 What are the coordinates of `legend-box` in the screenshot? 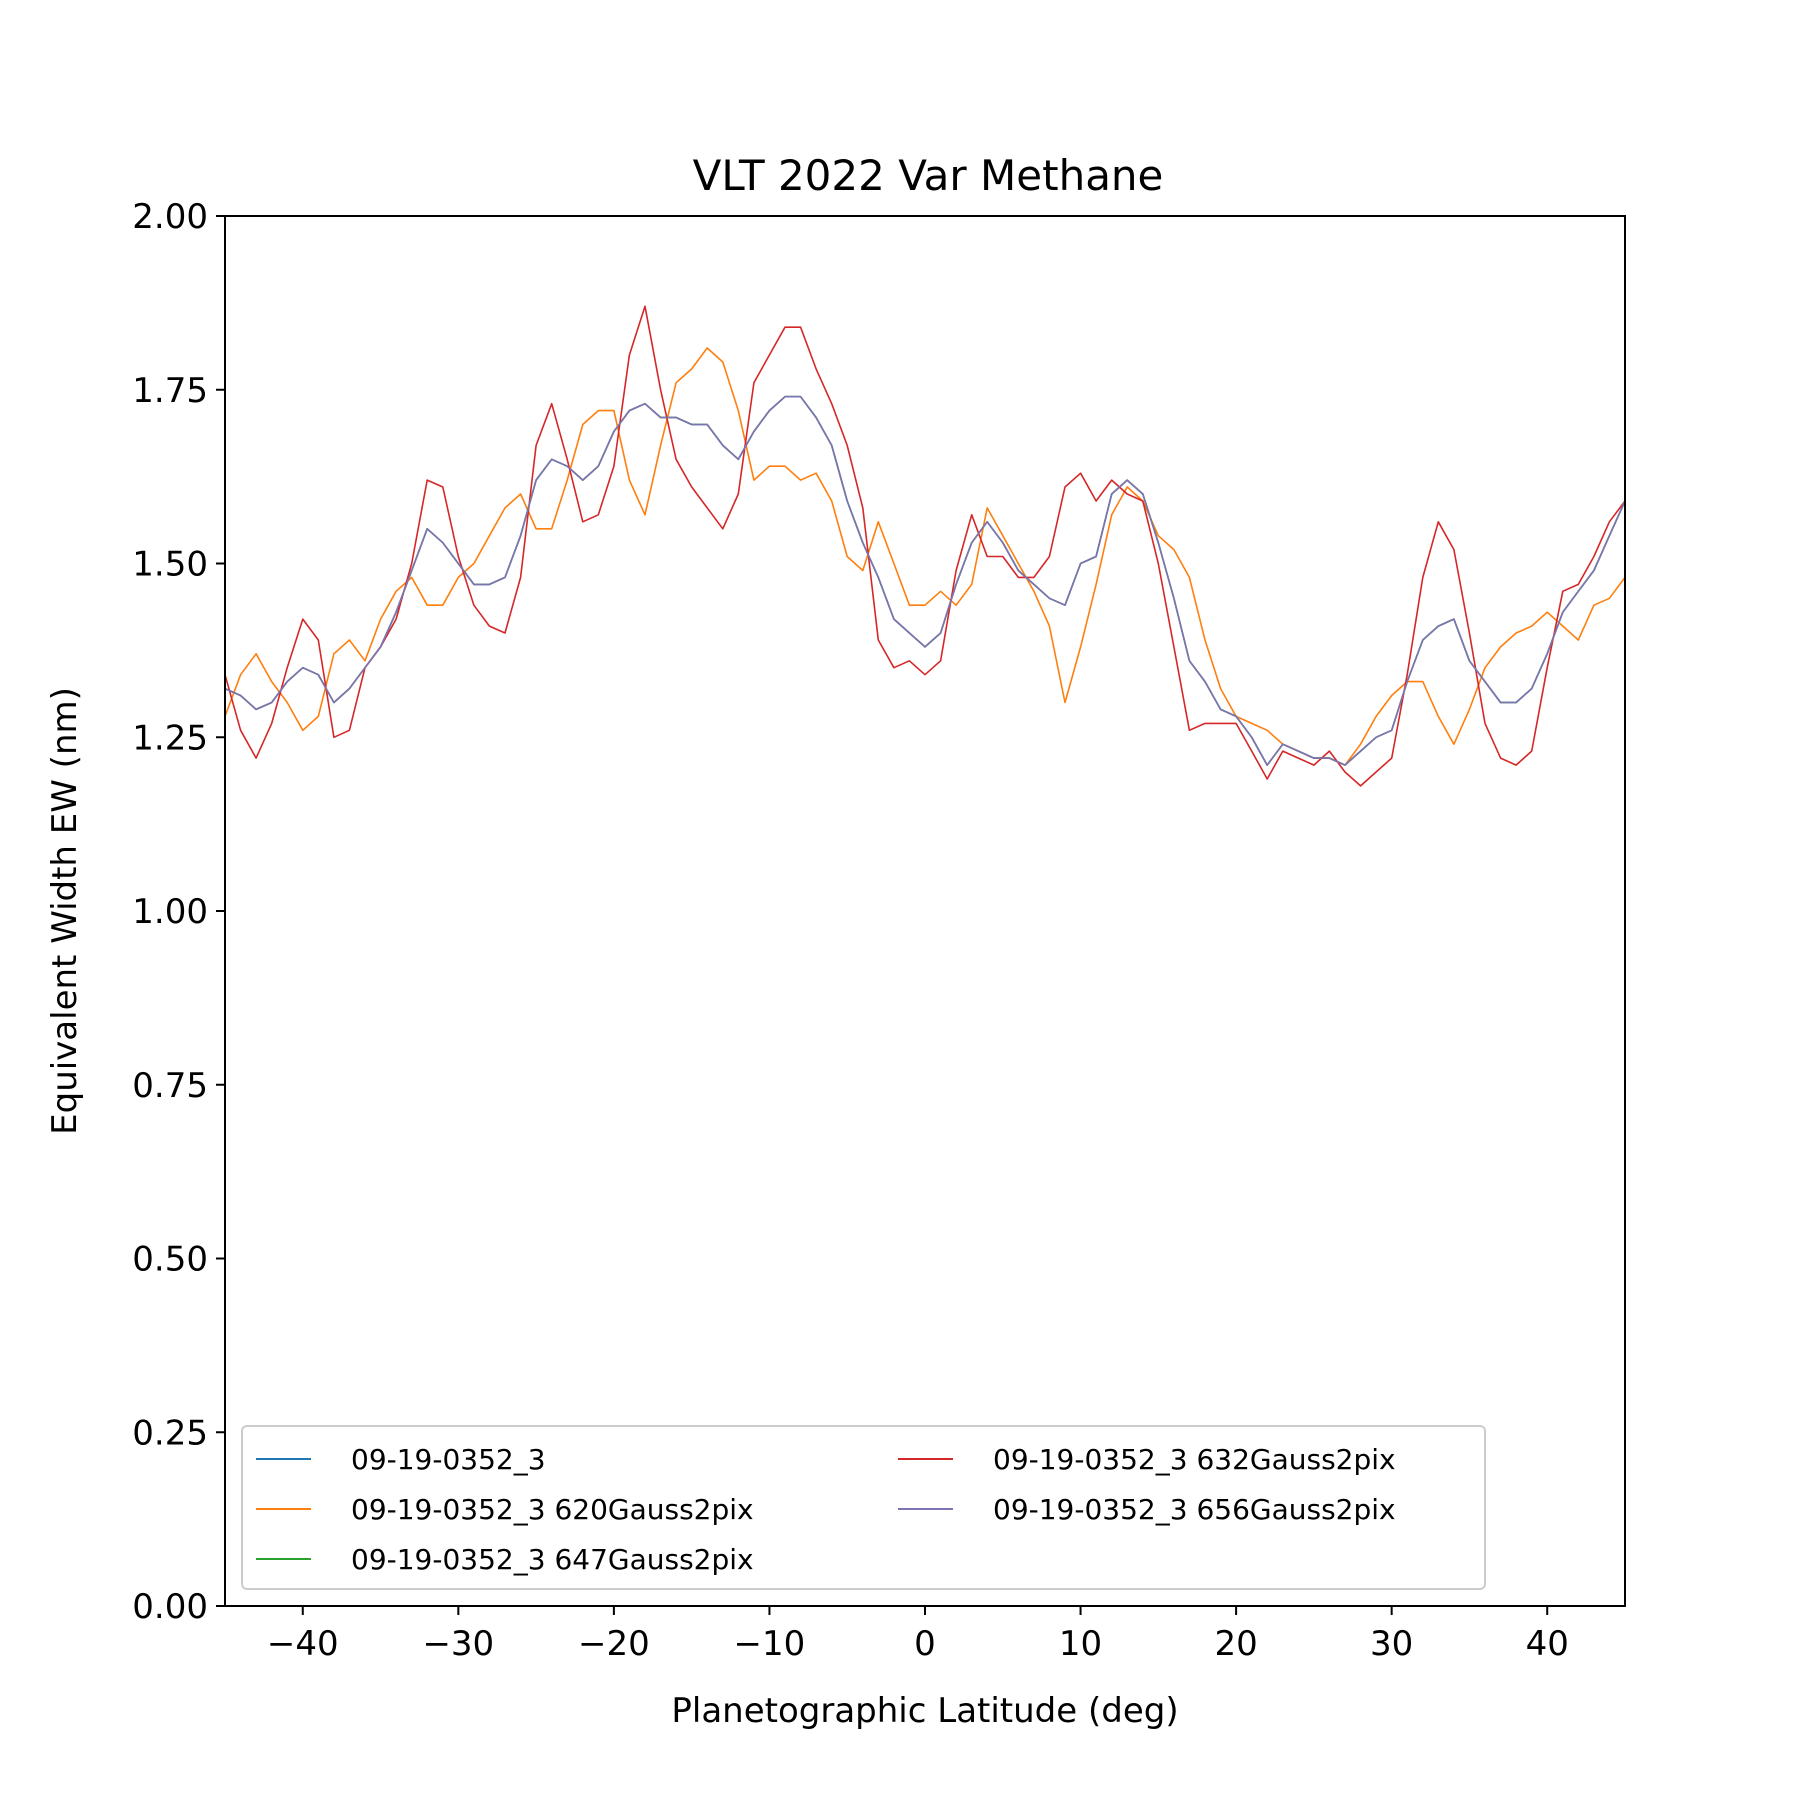 It's located at (863, 1507).